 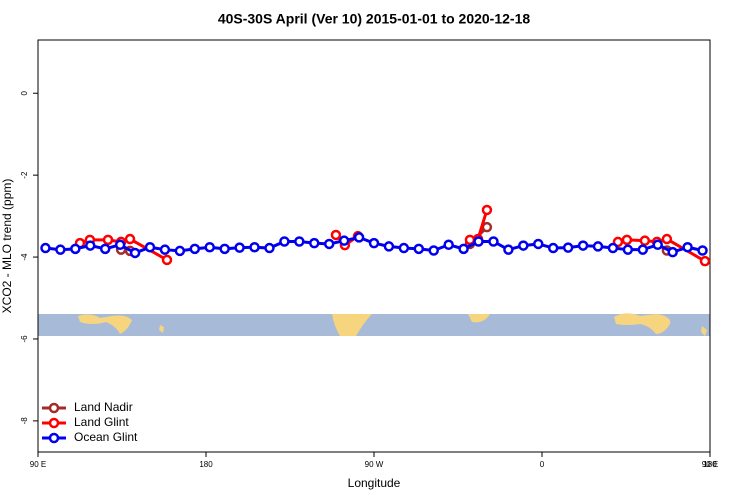 I want to click on y-tick-label: -6, so click(x=24, y=339).